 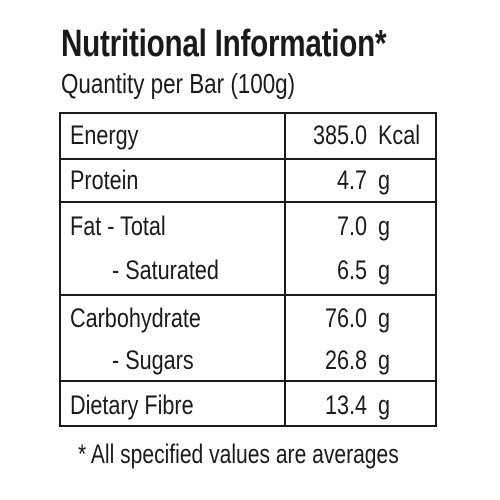 I want to click on row-label-energy: Energy, so click(x=104, y=135).